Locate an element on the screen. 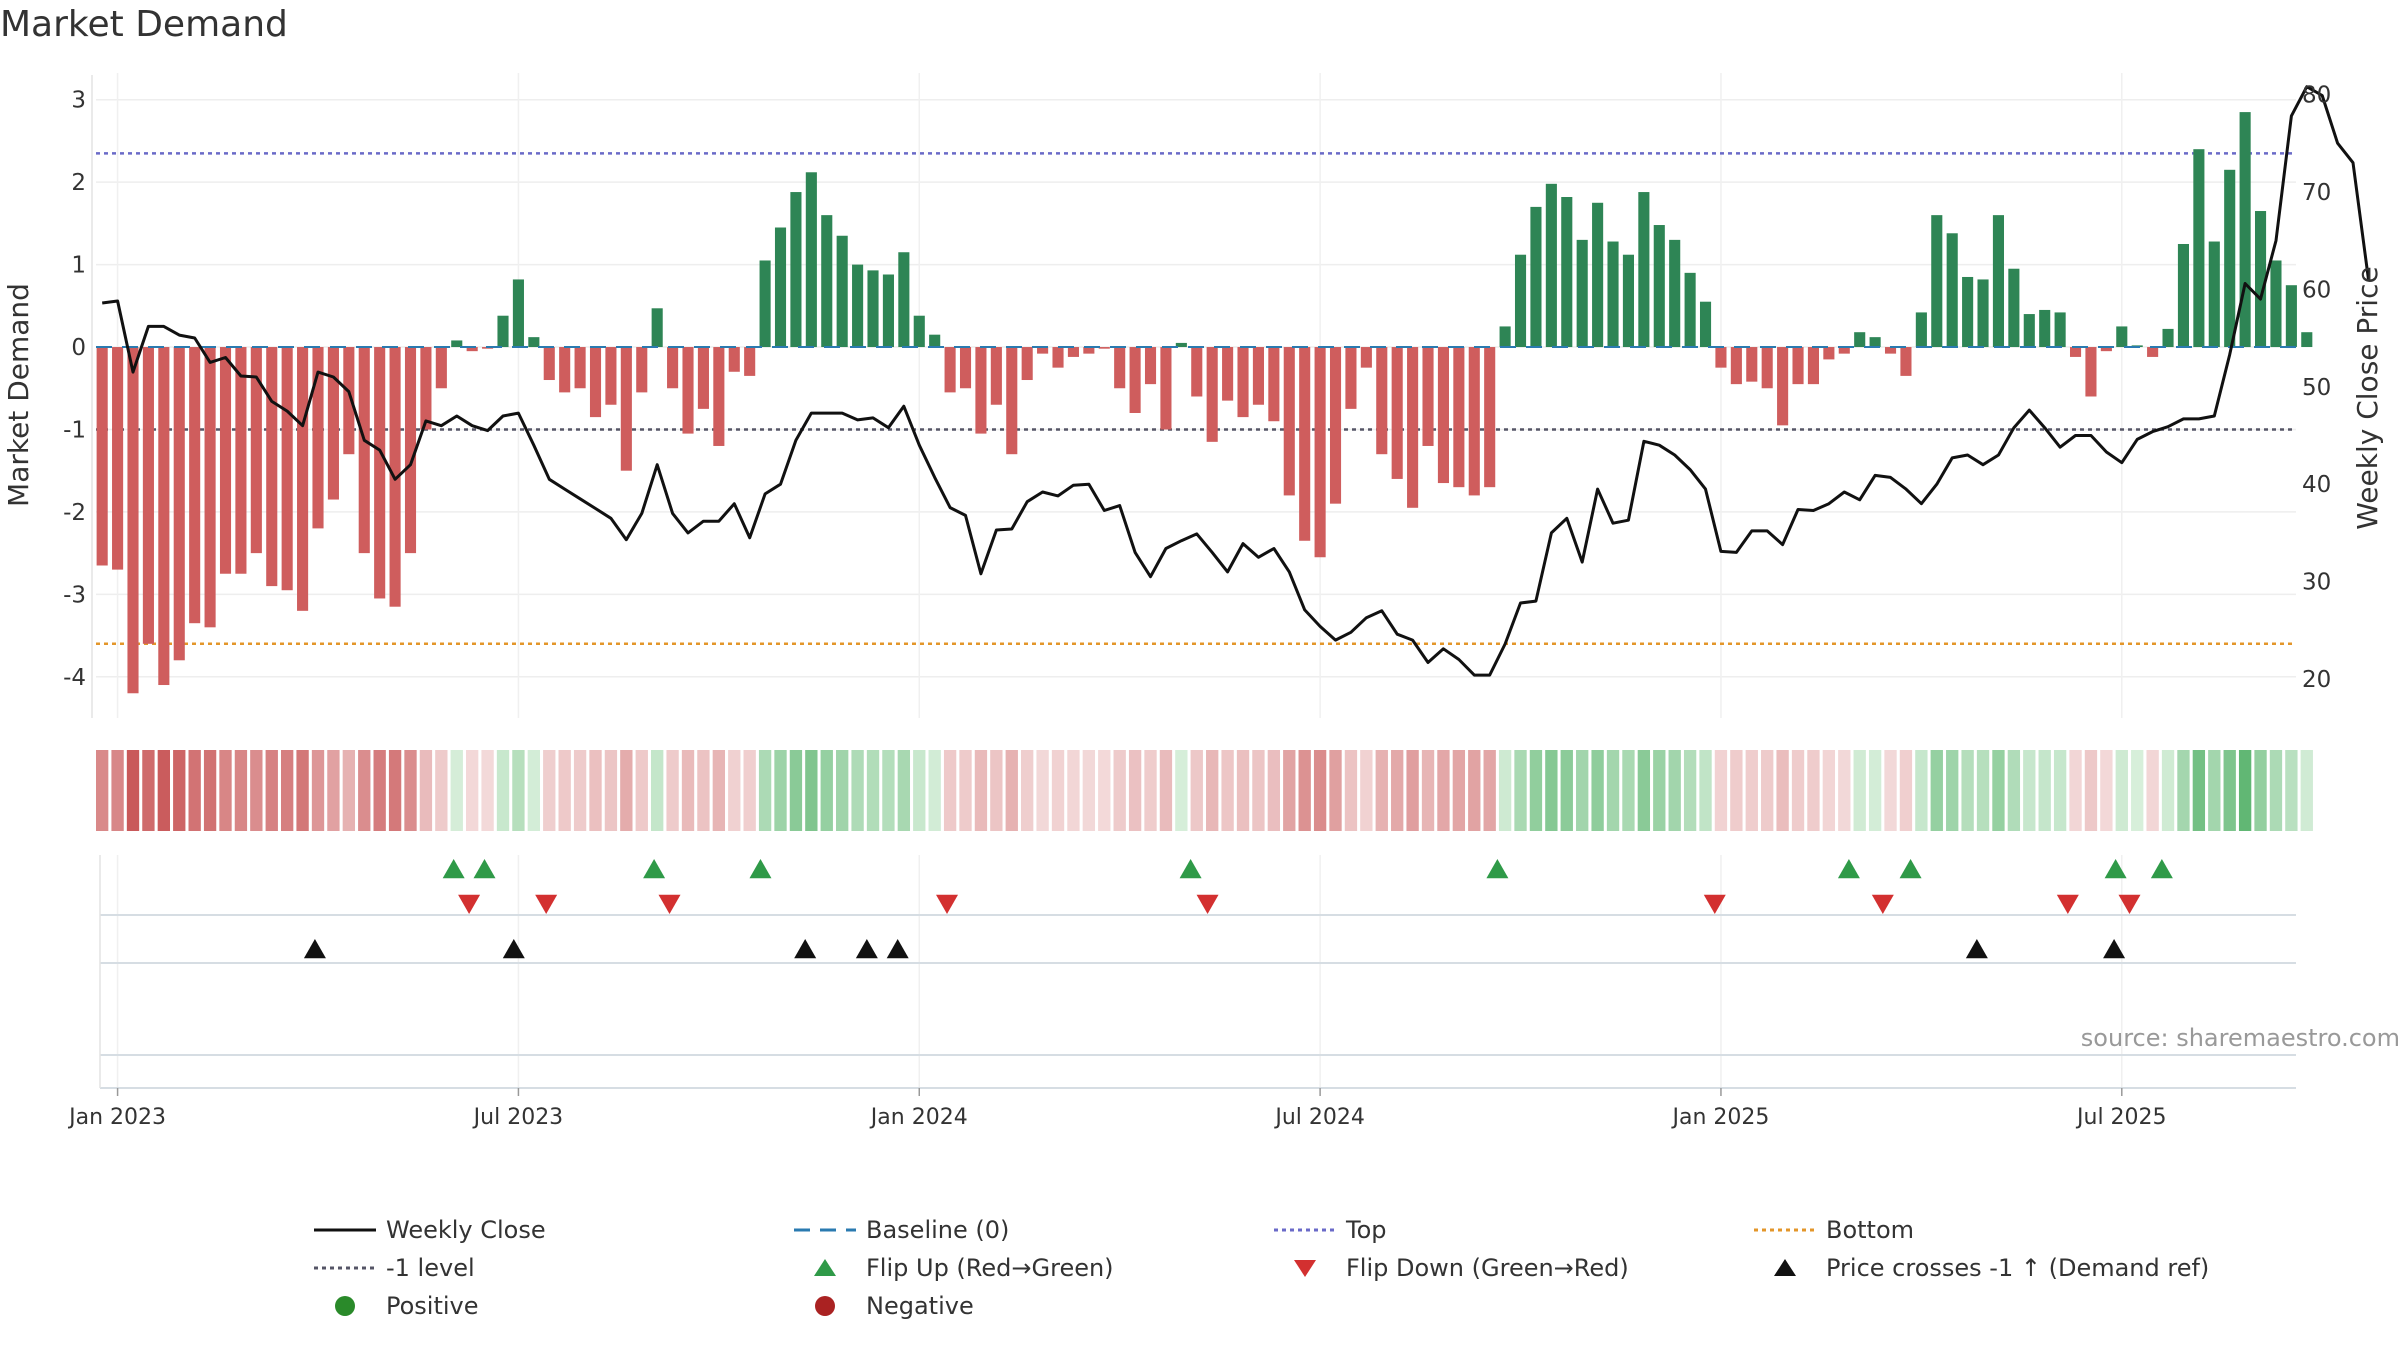 Image resolution: width=2400 pixels, height=1350 pixels. legend-item-negative: Negative is located at coordinates (884, 1306).